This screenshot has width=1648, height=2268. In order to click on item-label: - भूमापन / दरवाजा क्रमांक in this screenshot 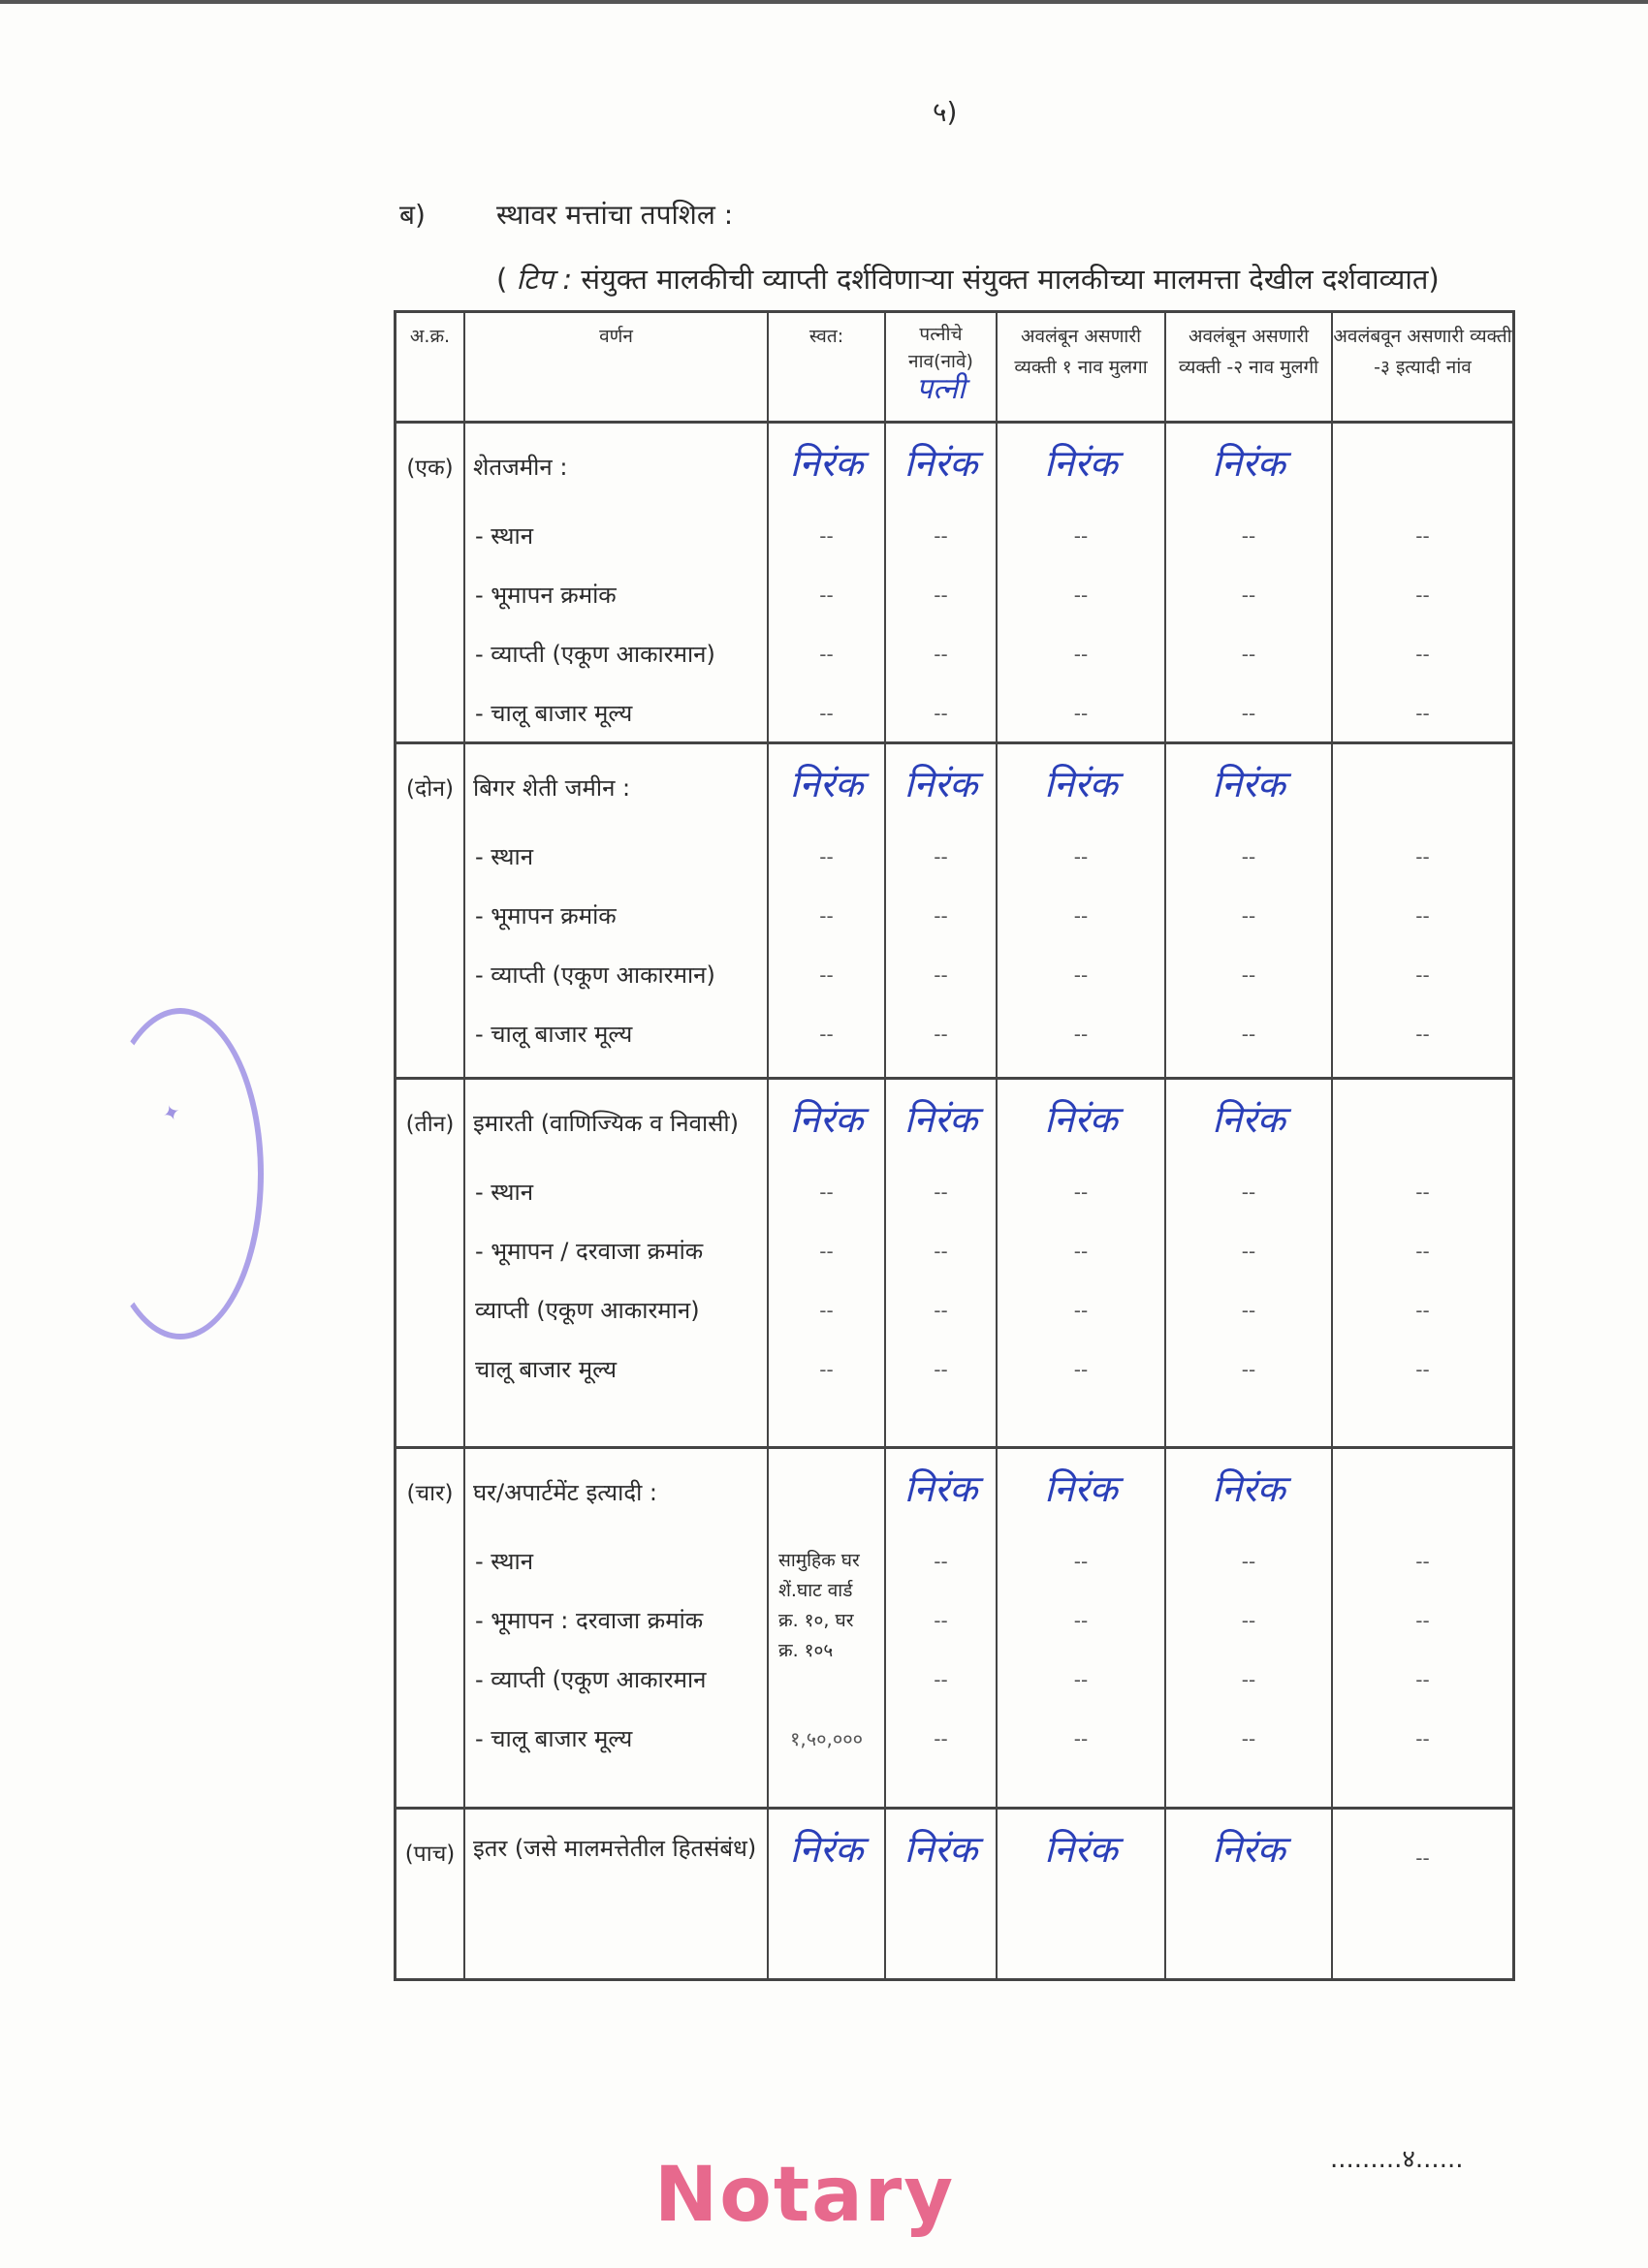, I will do `click(589, 1251)`.